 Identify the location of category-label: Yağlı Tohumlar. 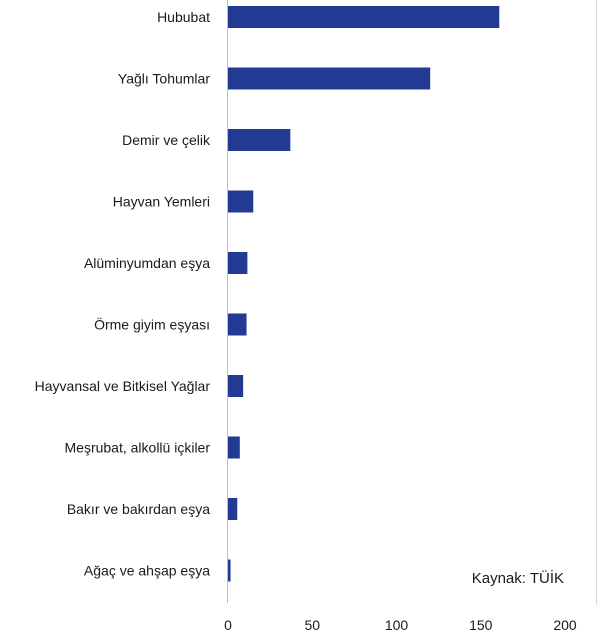
(164, 79).